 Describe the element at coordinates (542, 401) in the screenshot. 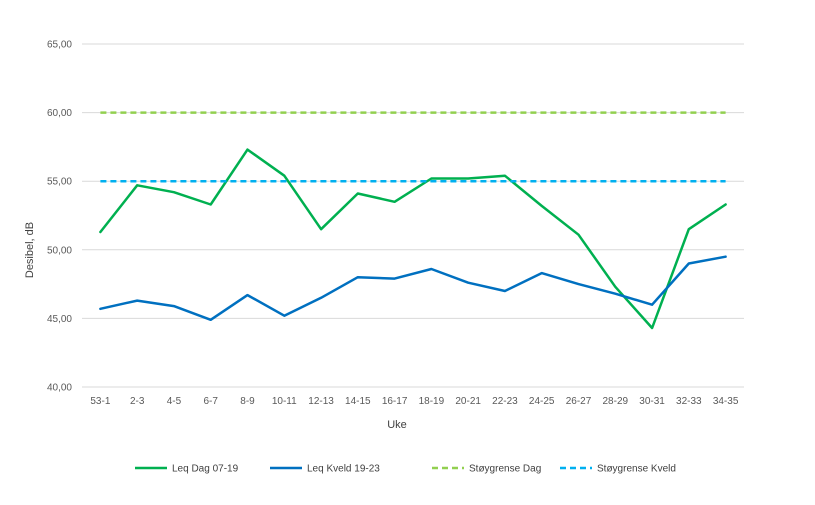

I see `x-tick-label: 24-25` at that location.